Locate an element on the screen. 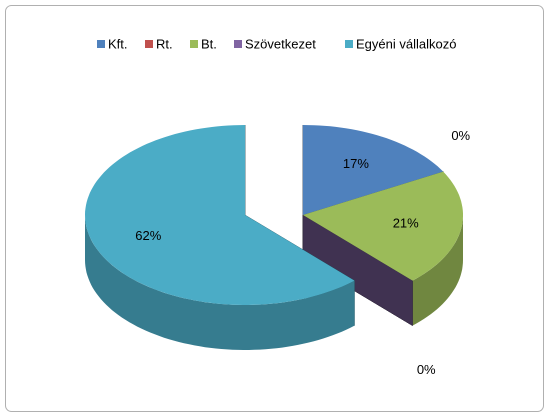 The image size is (549, 417). legend-label: Bt. is located at coordinates (209, 43).